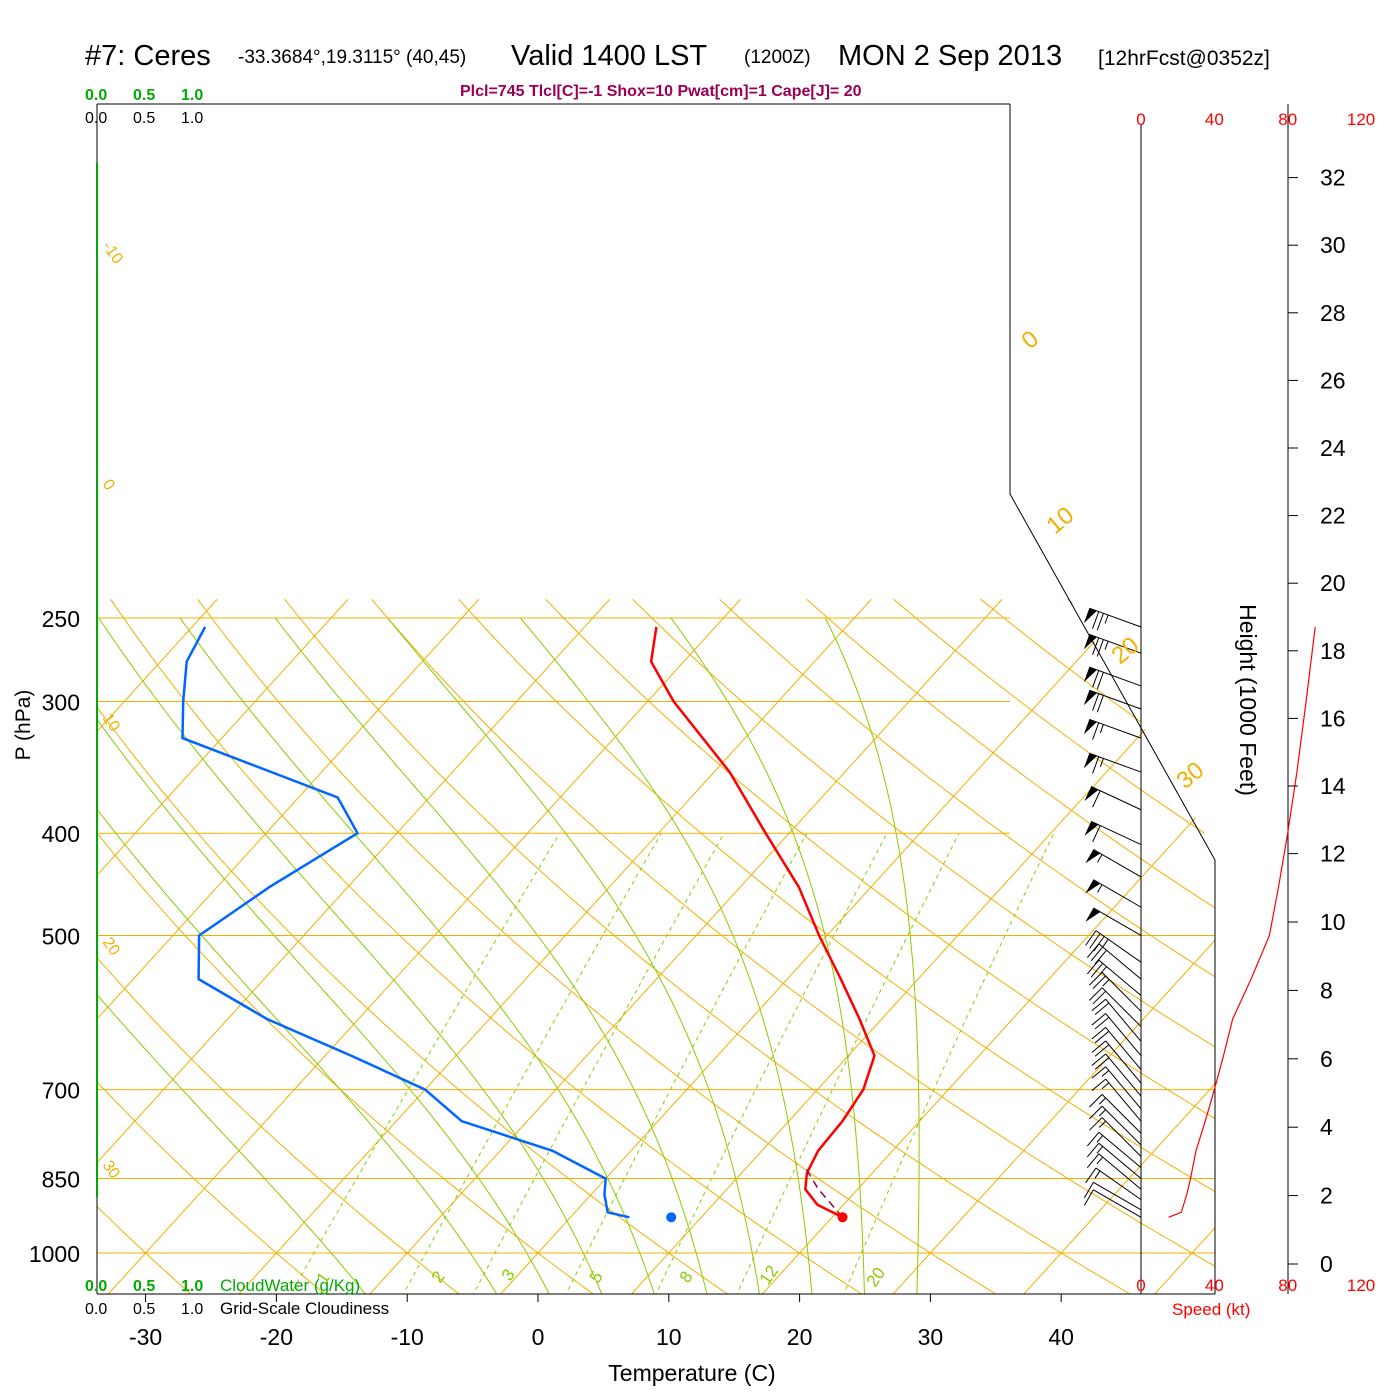 The width and height of the screenshot is (1400, 1400). I want to click on cloud-scale-label: 0.0, so click(96, 95).